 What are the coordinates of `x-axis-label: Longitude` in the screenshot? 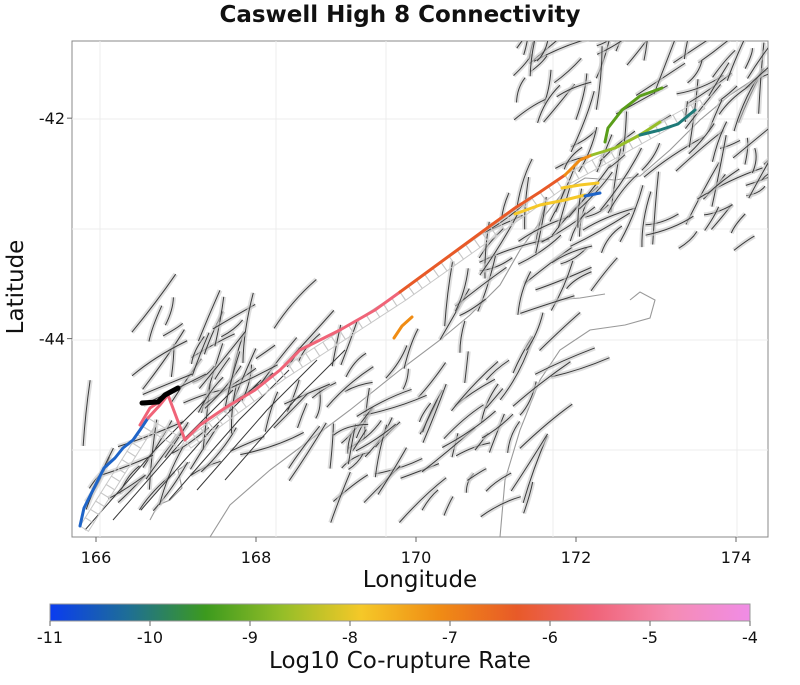 It's located at (420, 580).